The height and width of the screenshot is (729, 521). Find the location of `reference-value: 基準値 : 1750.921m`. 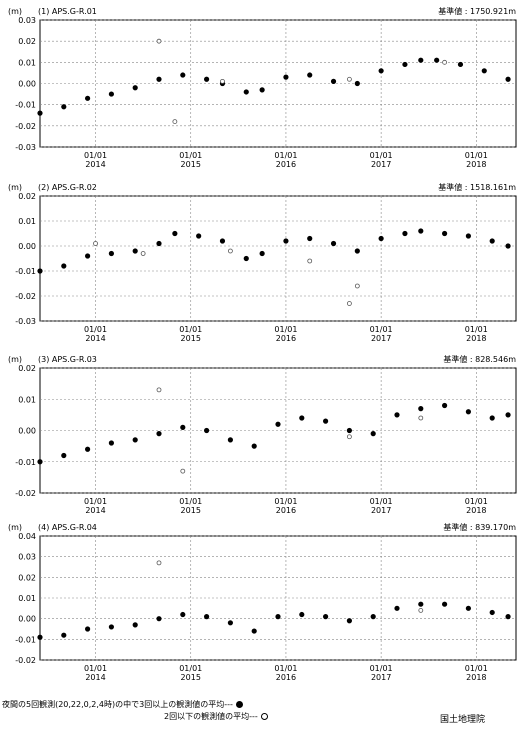

reference-value: 基準値 : 1750.921m is located at coordinates (477, 11).